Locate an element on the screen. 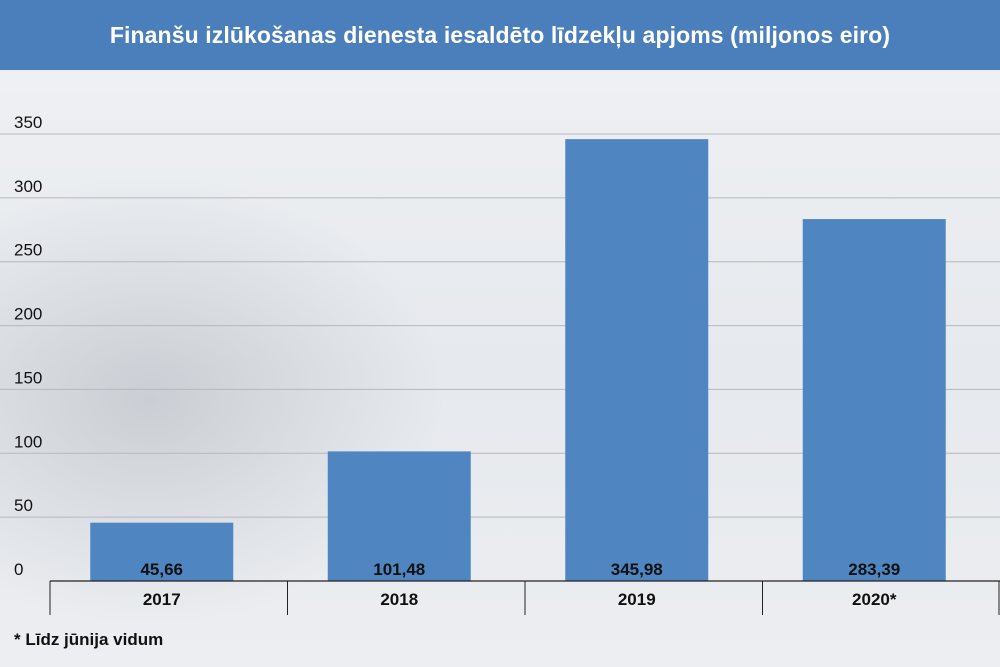 This screenshot has height=667, width=1000. bar-value-label: 101,48 is located at coordinates (399, 569).